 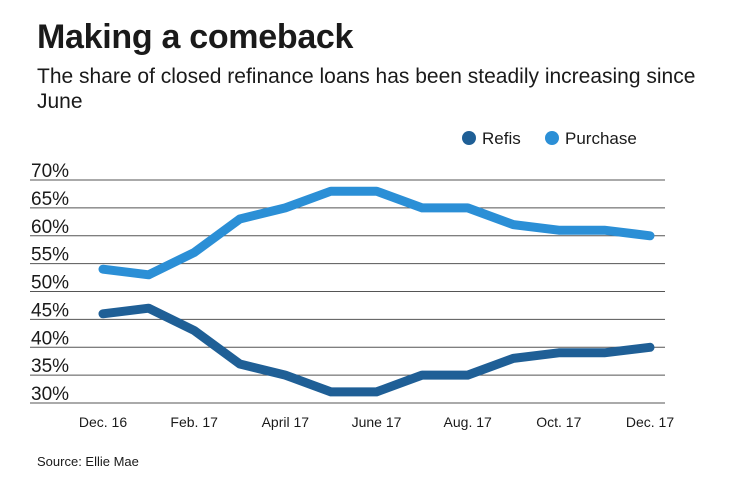 I want to click on y-tick-label: 40%, so click(x=50, y=338).